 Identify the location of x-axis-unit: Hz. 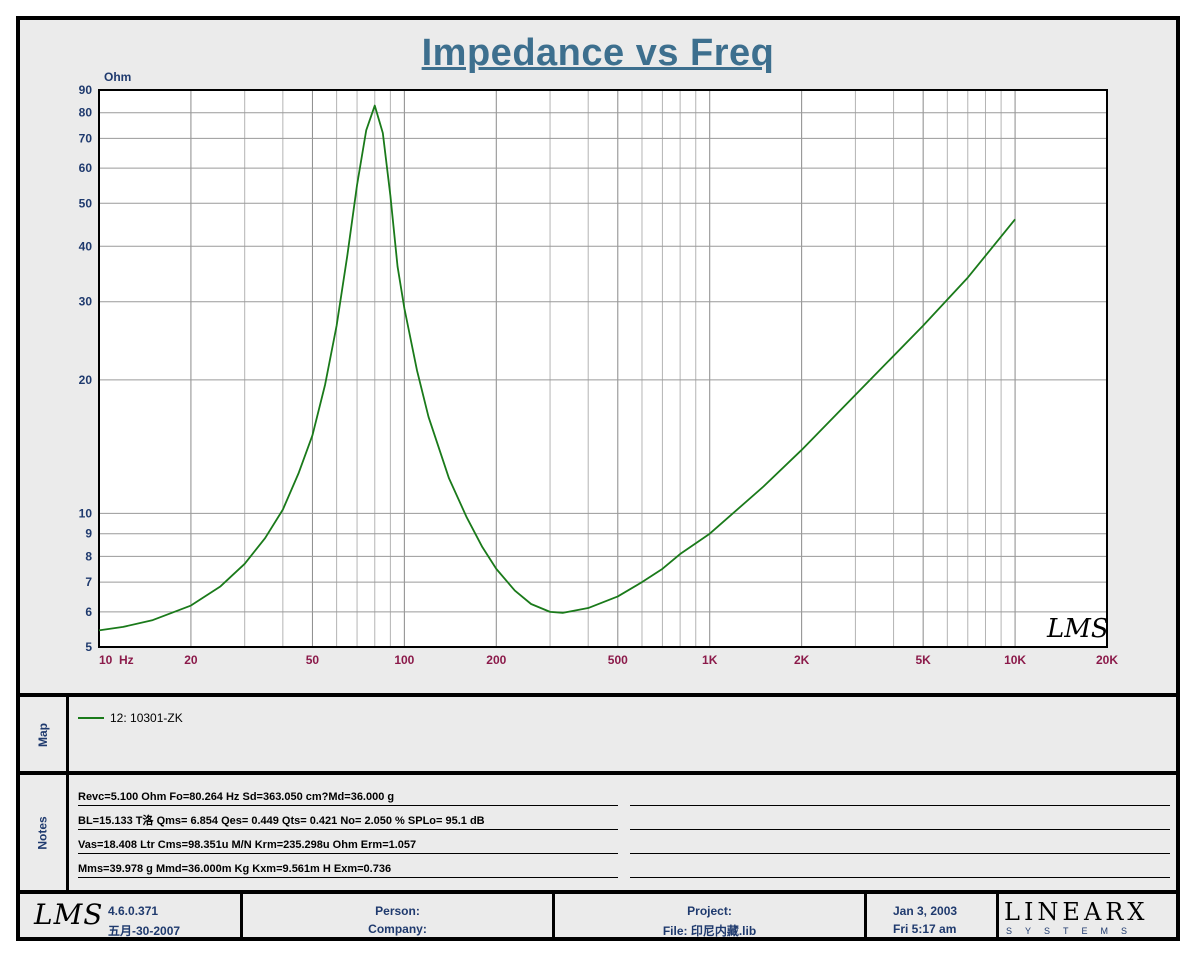
(126, 660).